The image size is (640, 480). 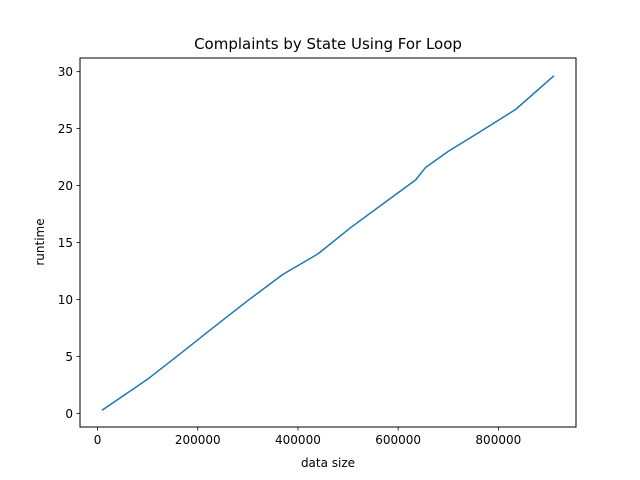 What do you see at coordinates (40, 241) in the screenshot?
I see `y-axis-label: runtime` at bounding box center [40, 241].